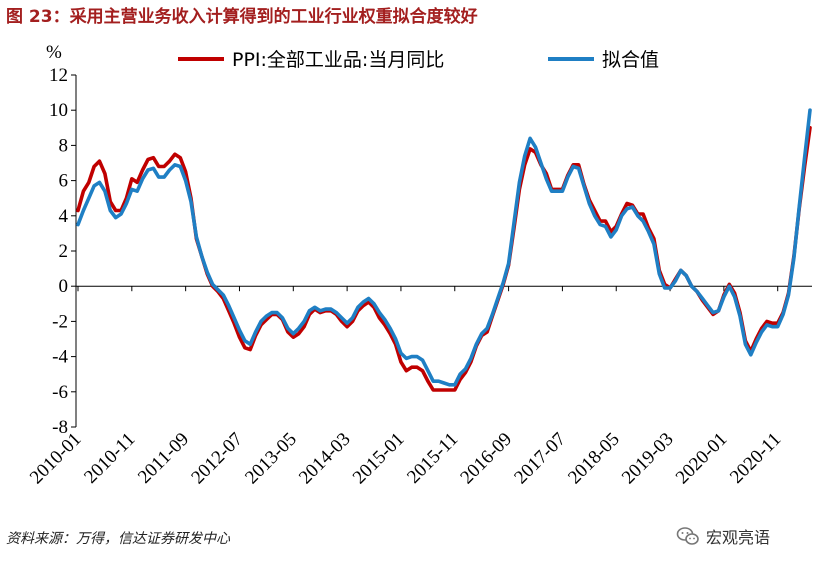  I want to click on y-tick-label: -4, so click(60, 357).